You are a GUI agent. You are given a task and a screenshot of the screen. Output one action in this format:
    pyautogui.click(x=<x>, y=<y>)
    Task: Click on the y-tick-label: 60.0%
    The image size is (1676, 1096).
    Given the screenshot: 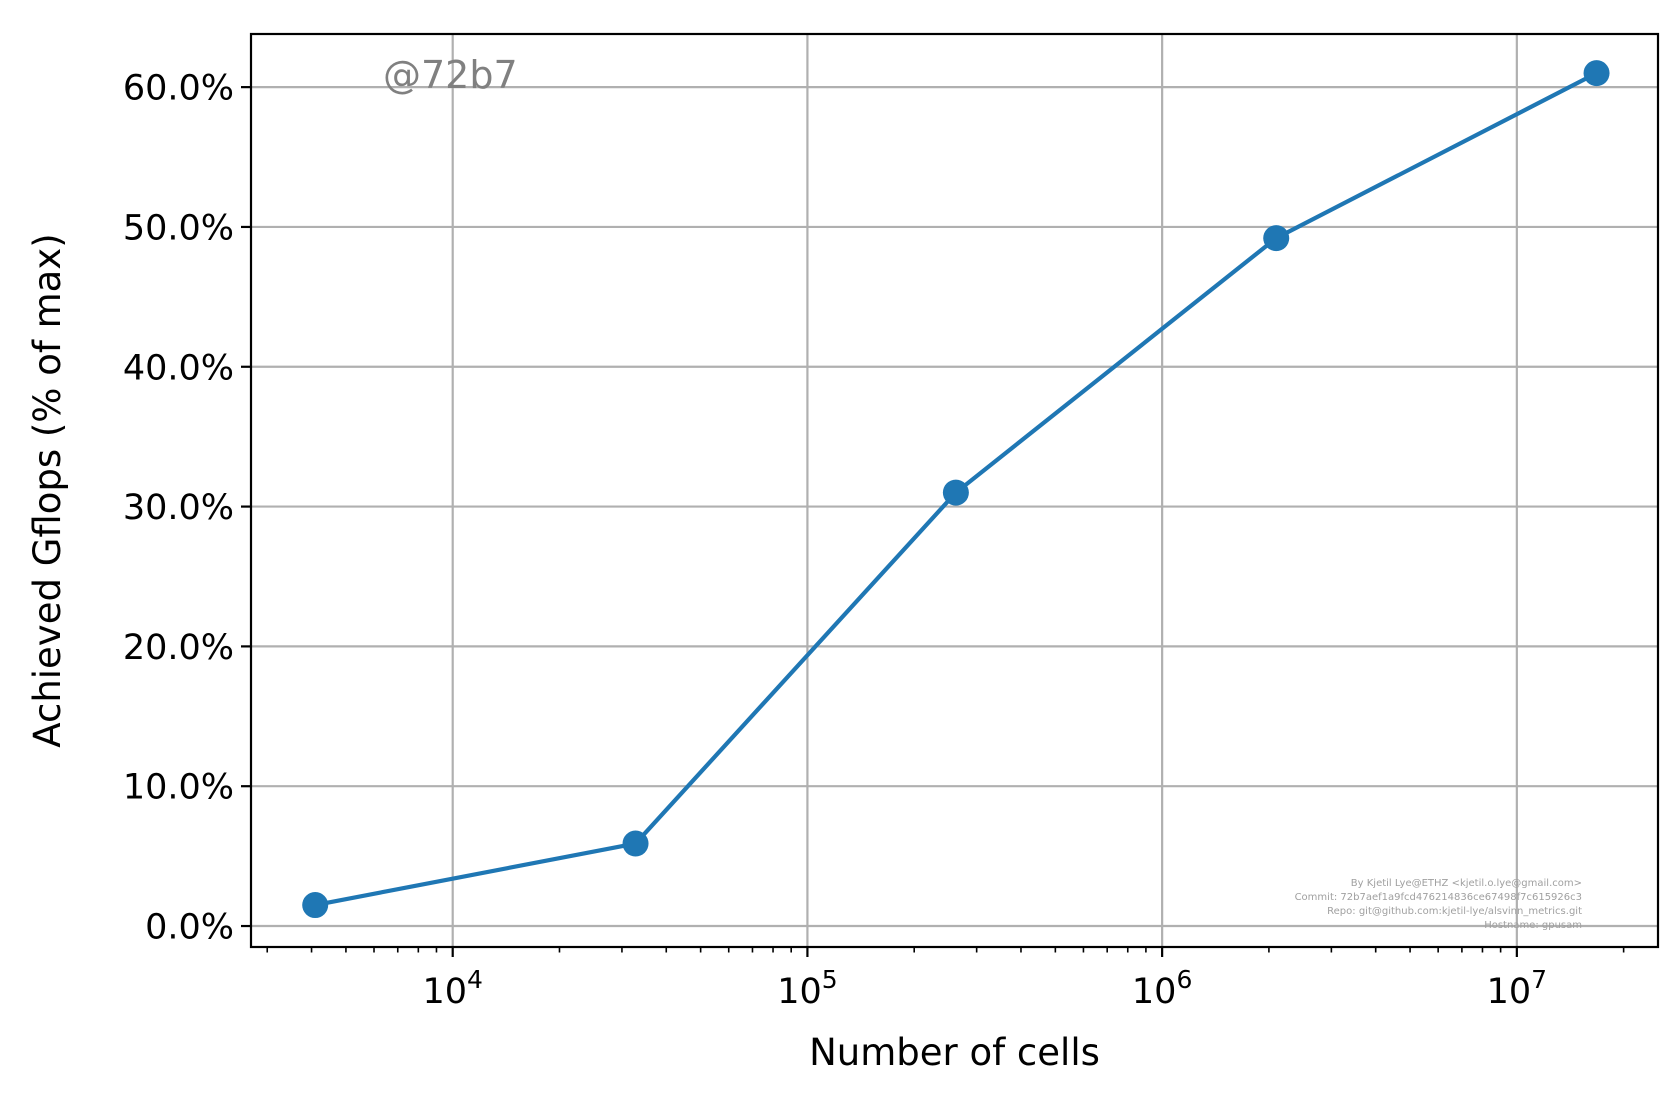 What is the action you would take?
    pyautogui.click(x=178, y=89)
    